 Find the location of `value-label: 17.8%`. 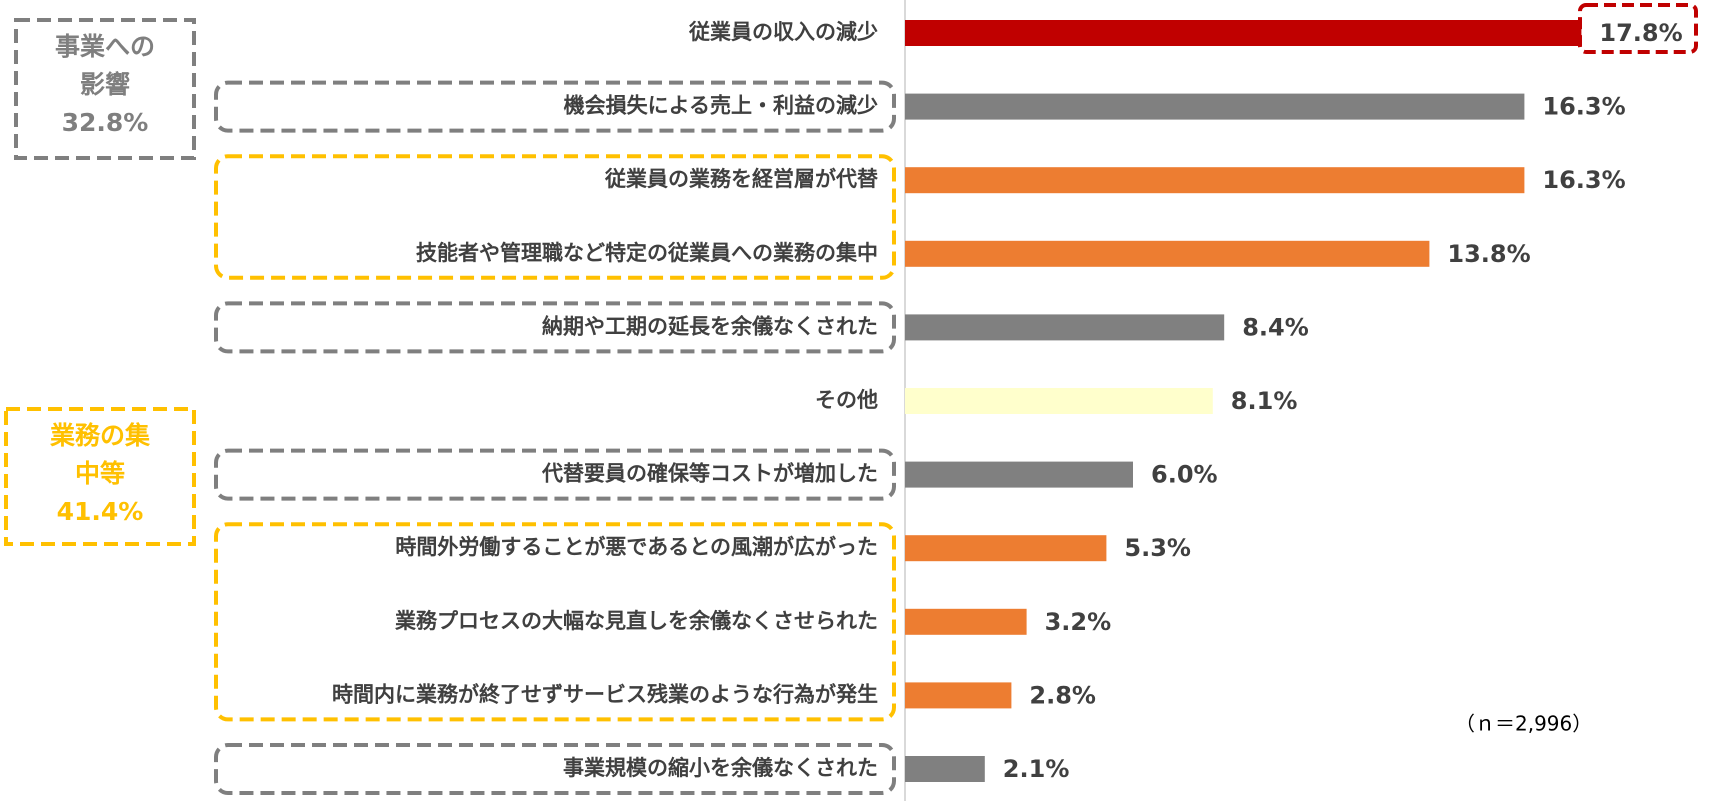

value-label: 17.8% is located at coordinates (1640, 33).